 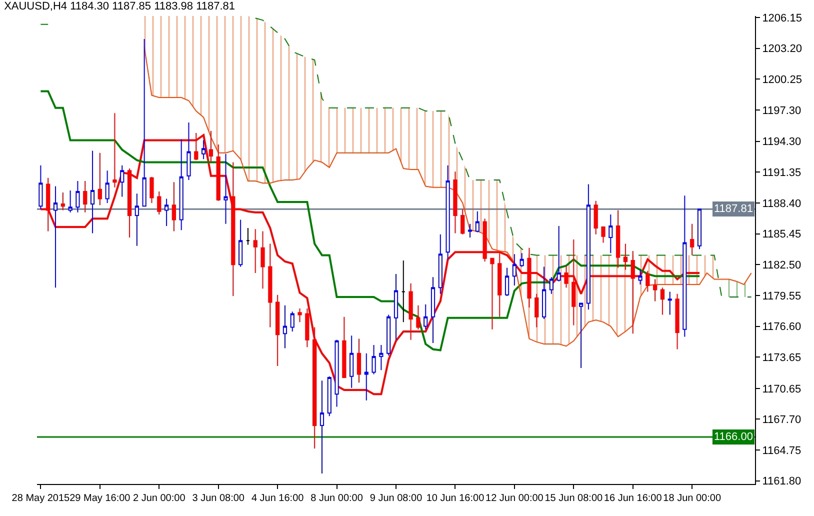 I want to click on ref-line-label: 1166.00, so click(x=733, y=437).